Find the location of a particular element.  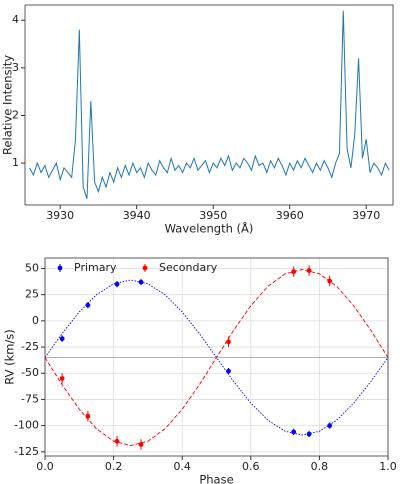

x-tick-label: 0.4 is located at coordinates (182, 466).